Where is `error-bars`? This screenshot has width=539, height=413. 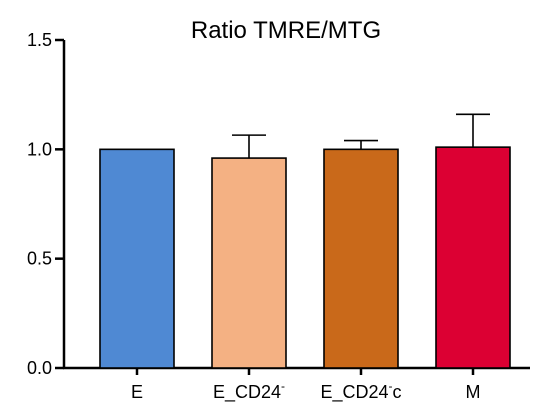
error-bars is located at coordinates (361, 136).